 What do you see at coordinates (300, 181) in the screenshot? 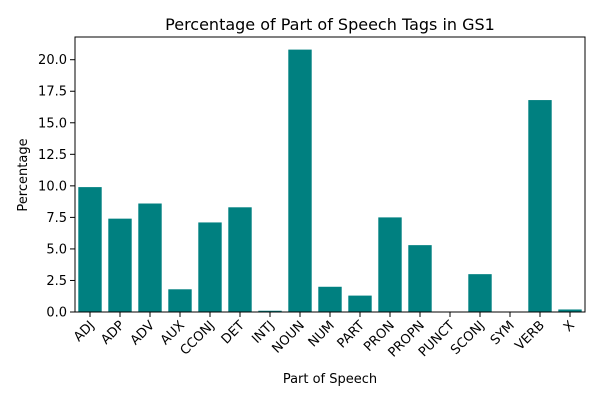
I see `bar-noun` at bounding box center [300, 181].